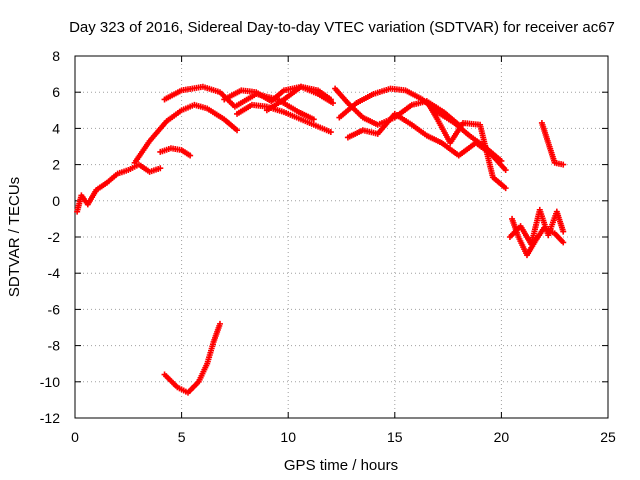  What do you see at coordinates (50, 382) in the screenshot?
I see `y-tick-label: -10` at bounding box center [50, 382].